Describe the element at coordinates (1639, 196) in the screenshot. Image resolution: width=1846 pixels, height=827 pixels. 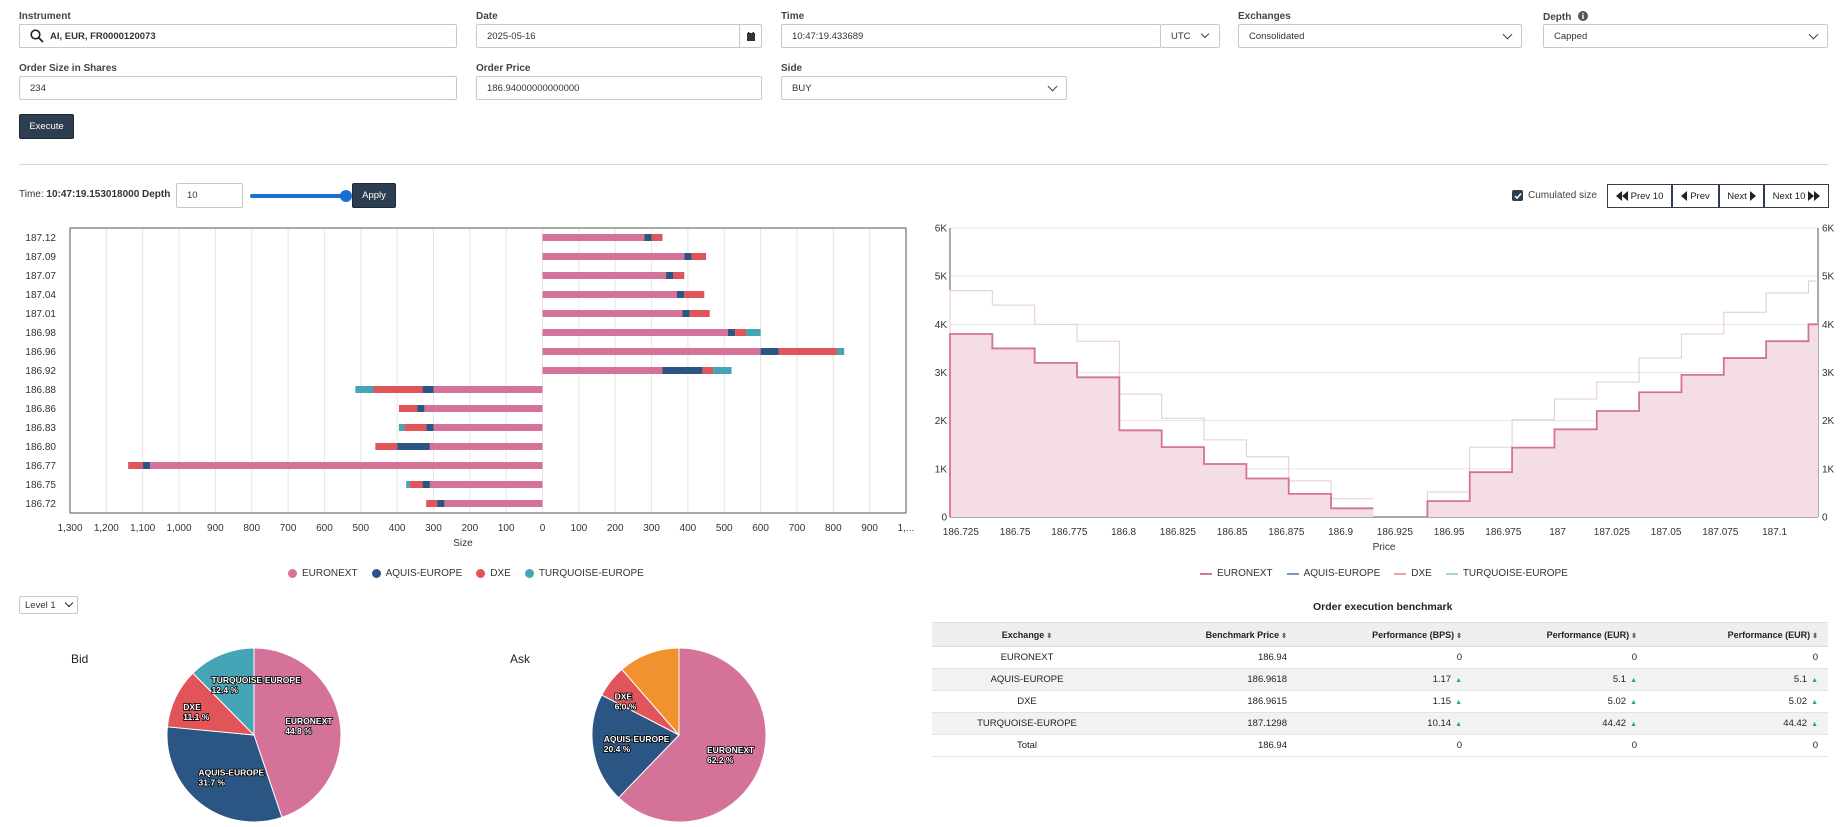
I see `prev10-button: Prev 10` at that location.